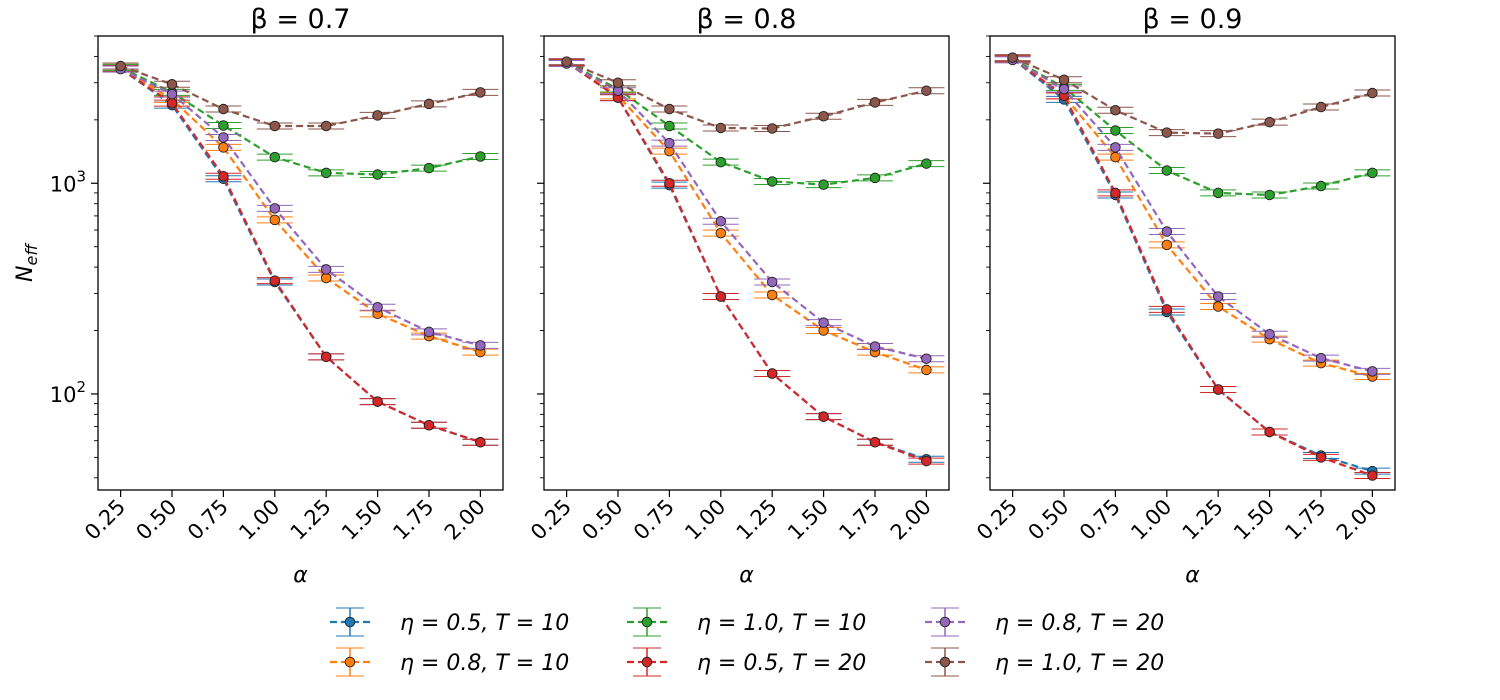 This screenshot has width=1500, height=700. I want to click on legend-item: η = 0.8, T = 20, so click(1044, 622).